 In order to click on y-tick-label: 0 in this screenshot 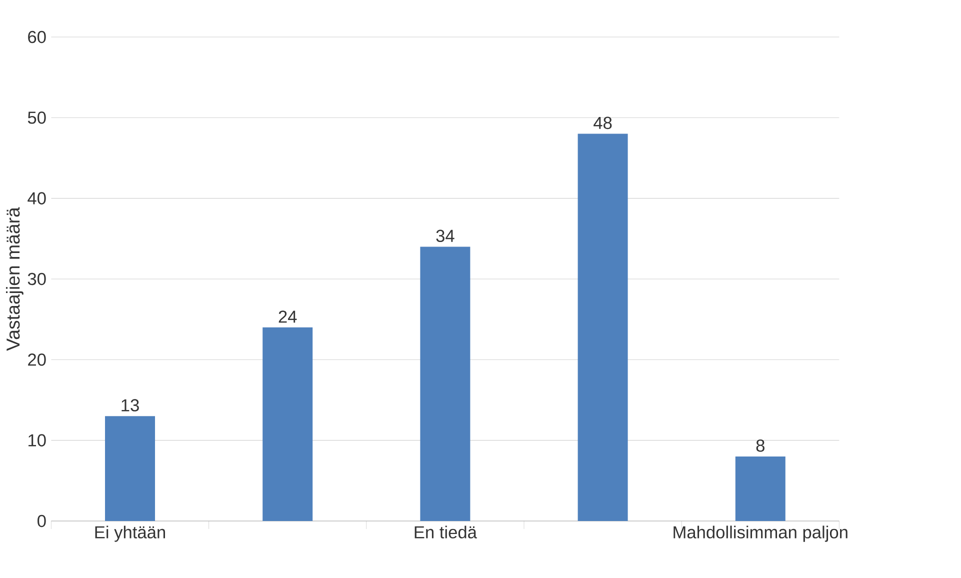, I will do `click(42, 521)`.